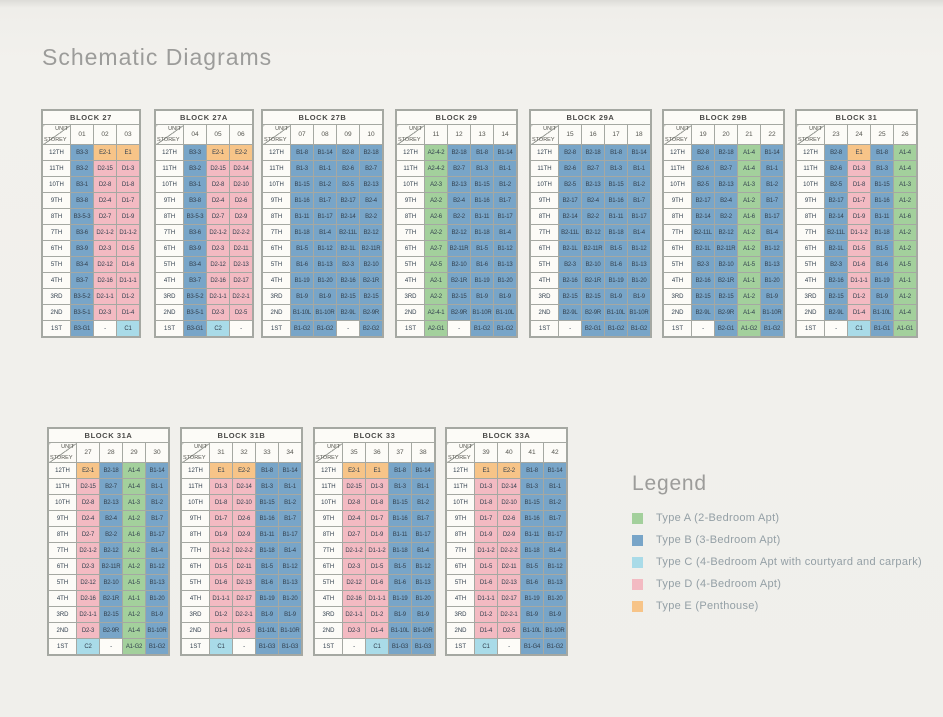 This screenshot has height=717, width=943. What do you see at coordinates (128, 200) in the screenshot?
I see `unit-cell: D1-7` at bounding box center [128, 200].